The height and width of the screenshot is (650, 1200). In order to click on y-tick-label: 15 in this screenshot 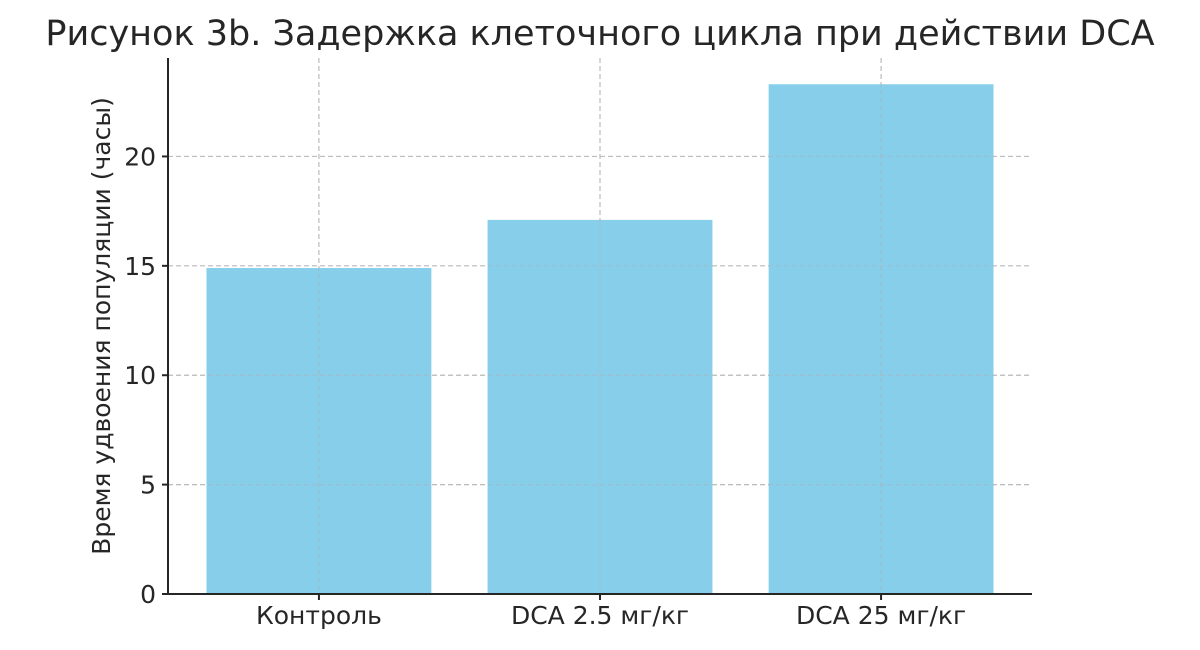, I will do `click(140, 266)`.